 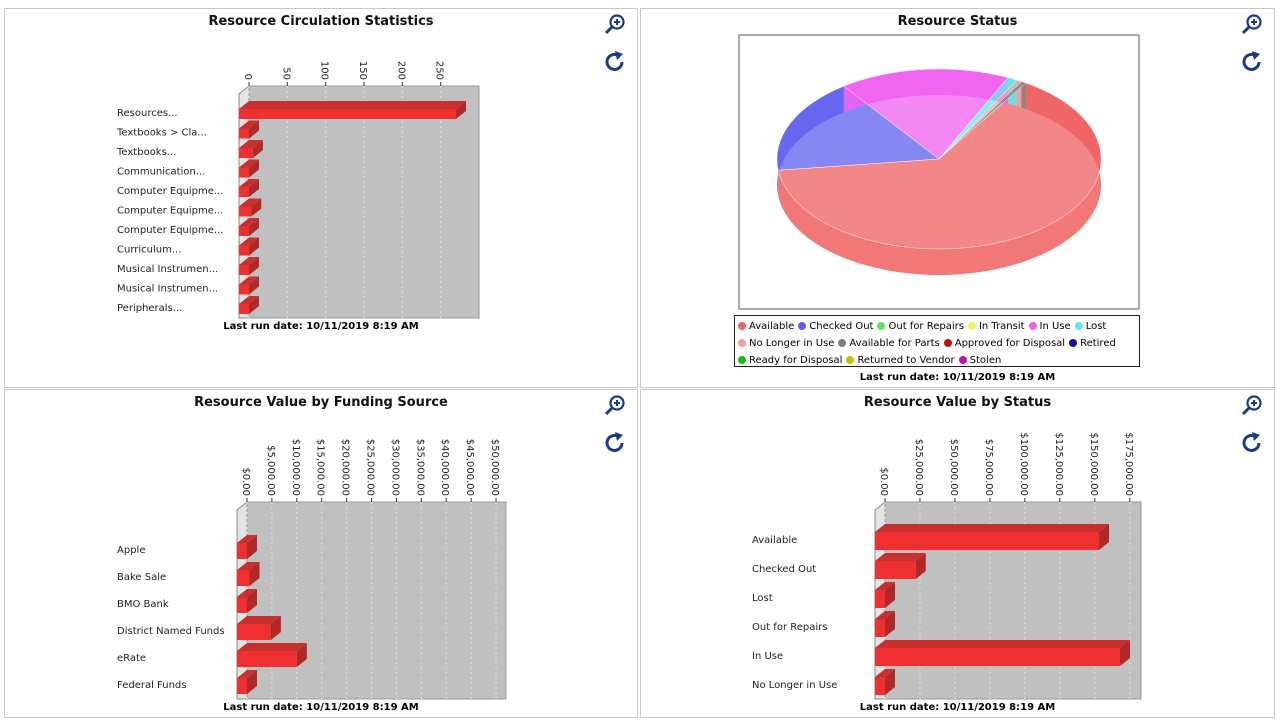 I want to click on legend-item: In Transit, so click(x=996, y=326).